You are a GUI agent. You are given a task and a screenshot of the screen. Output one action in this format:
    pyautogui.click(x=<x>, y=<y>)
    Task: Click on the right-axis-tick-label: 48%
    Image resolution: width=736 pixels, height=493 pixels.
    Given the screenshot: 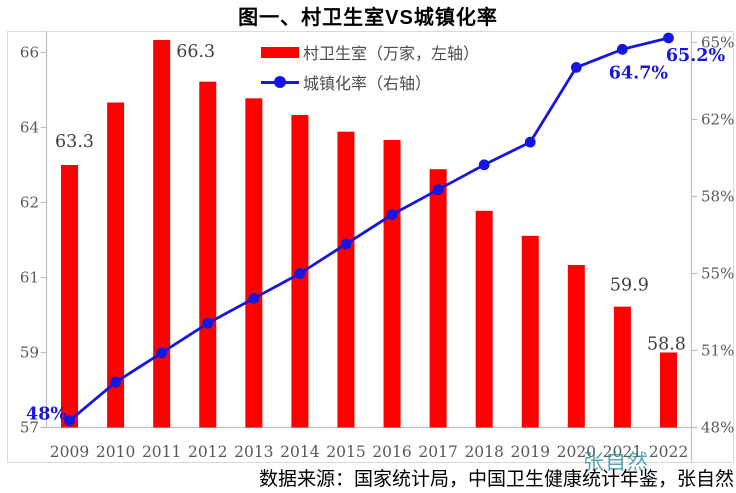 What is the action you would take?
    pyautogui.click(x=717, y=428)
    